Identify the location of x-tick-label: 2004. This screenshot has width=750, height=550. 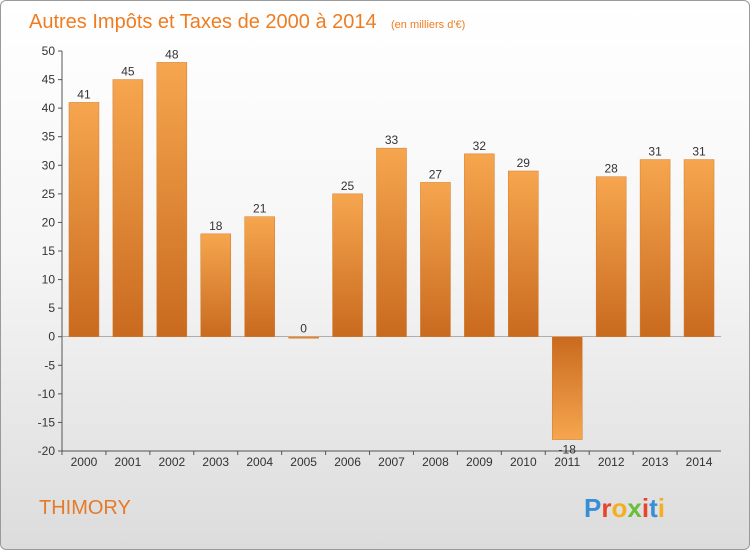
(259, 462).